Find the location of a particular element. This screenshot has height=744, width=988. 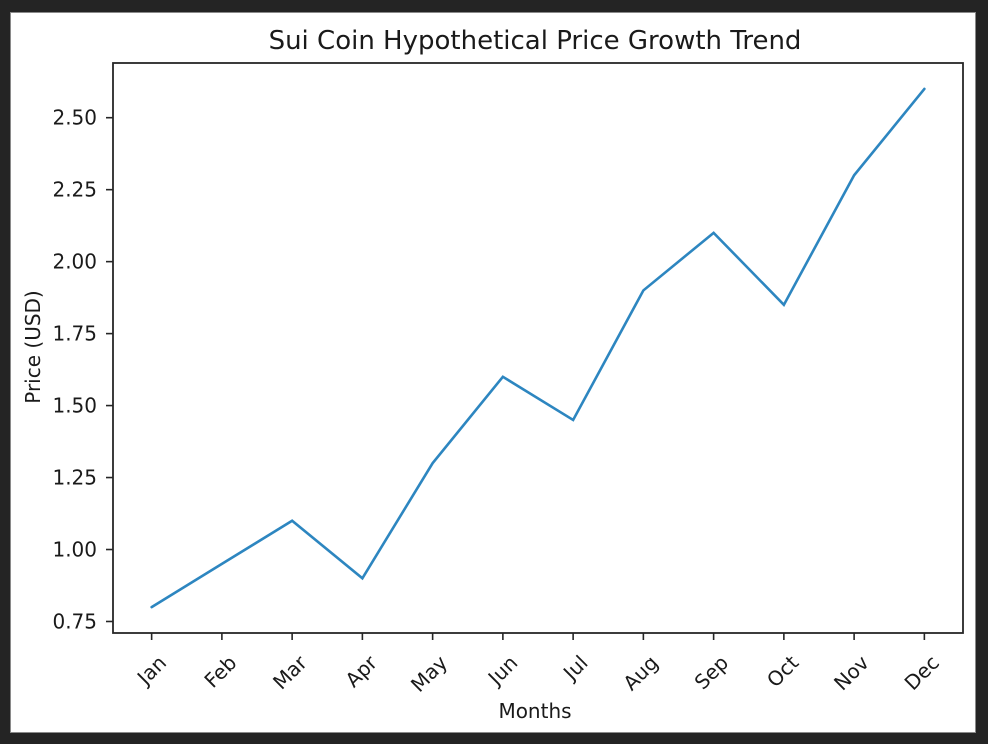

y-axis-label: Price (USD) is located at coordinates (33, 347).